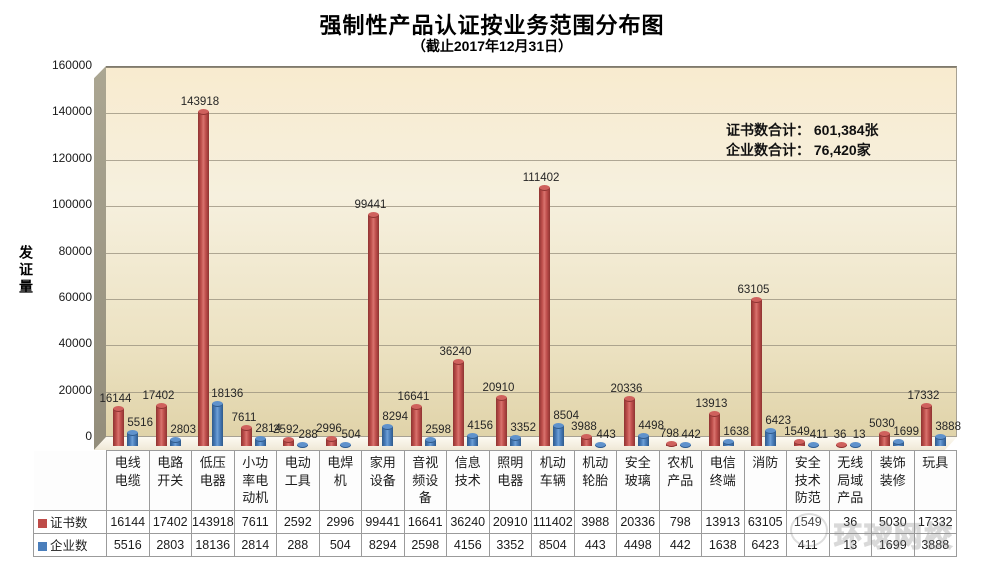 The height and width of the screenshot is (579, 984). I want to click on table-value-cell: 2592, so click(298, 521).